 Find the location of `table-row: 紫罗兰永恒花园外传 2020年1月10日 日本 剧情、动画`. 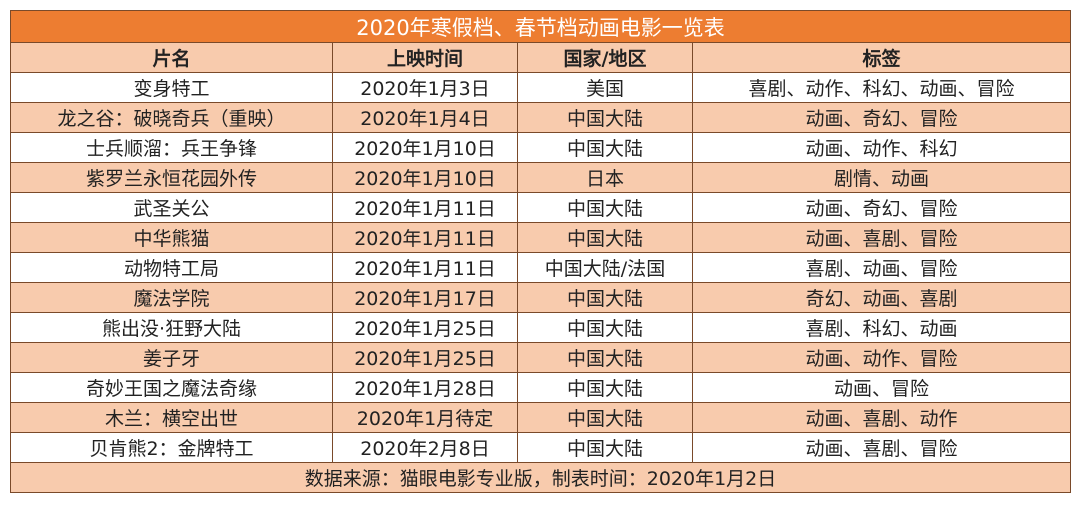

table-row: 紫罗兰永恒花园外传 2020年1月10日 日本 剧情、动画 is located at coordinates (541, 177).